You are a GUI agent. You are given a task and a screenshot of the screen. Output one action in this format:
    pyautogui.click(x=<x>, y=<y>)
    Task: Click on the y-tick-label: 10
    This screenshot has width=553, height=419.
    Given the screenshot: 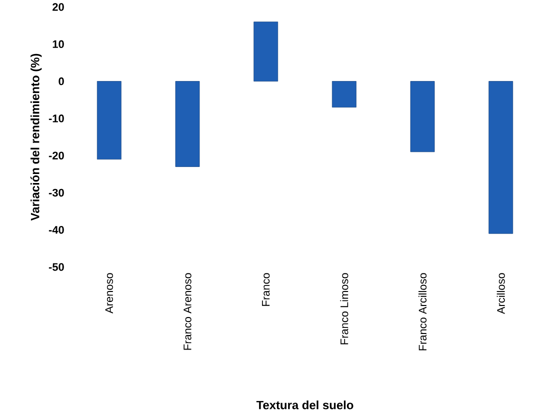 What is the action you would take?
    pyautogui.click(x=58, y=44)
    